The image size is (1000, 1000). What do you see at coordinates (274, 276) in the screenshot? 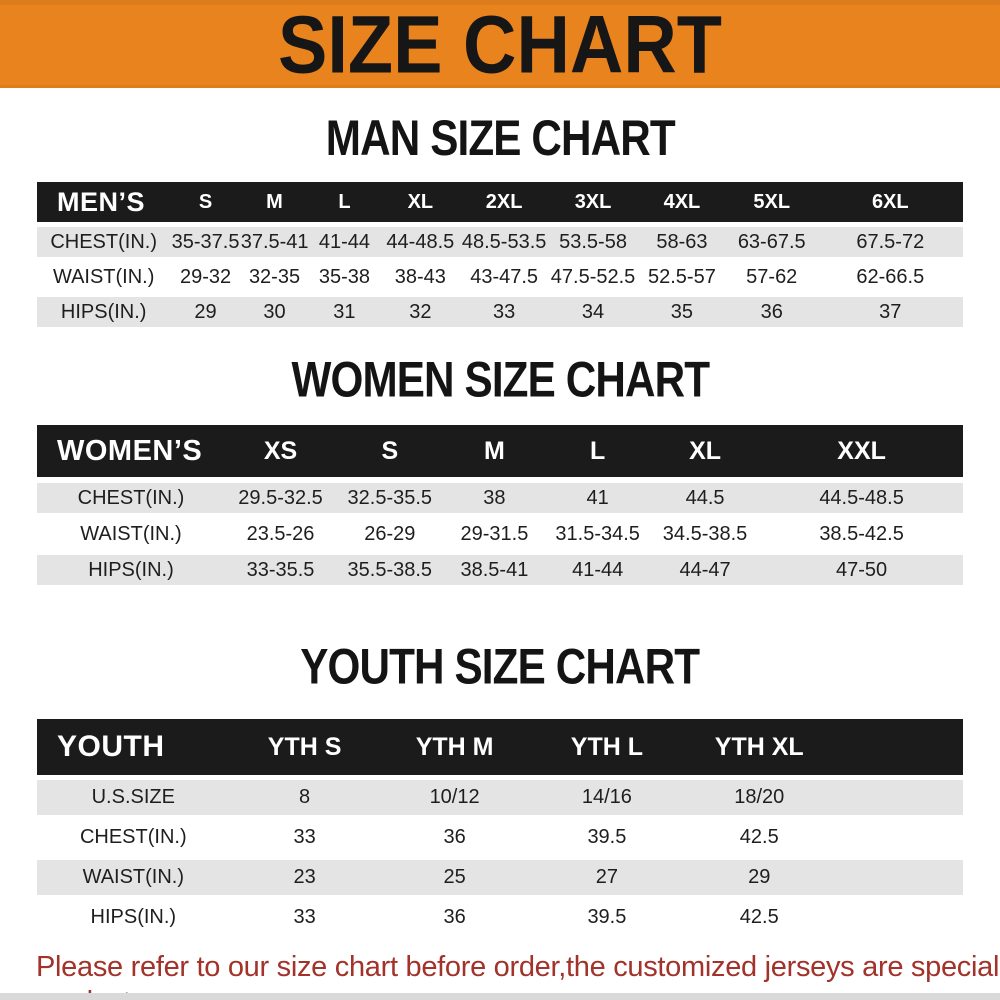
I see `size-value-cell: 32-35` at bounding box center [274, 276].